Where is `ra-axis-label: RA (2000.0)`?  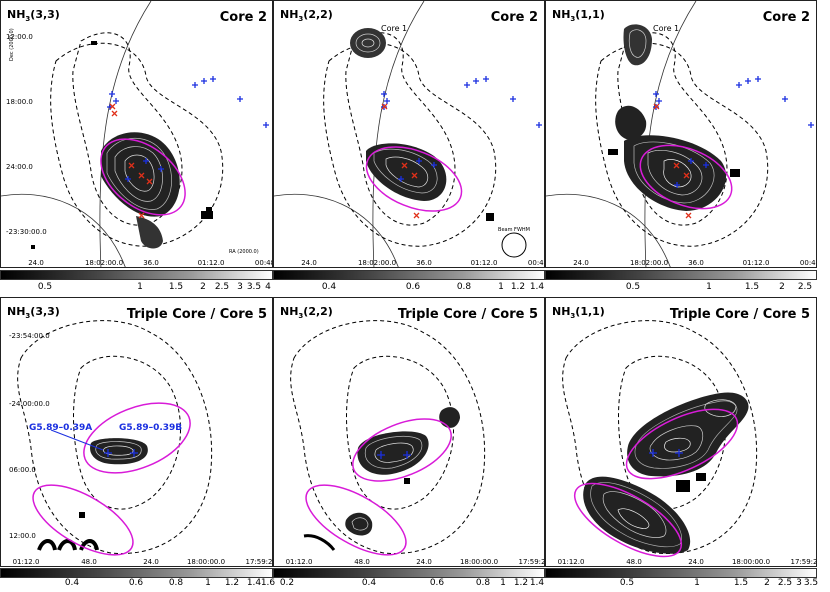
ra-axis-label: RA (2000.0) is located at coordinates (244, 252).